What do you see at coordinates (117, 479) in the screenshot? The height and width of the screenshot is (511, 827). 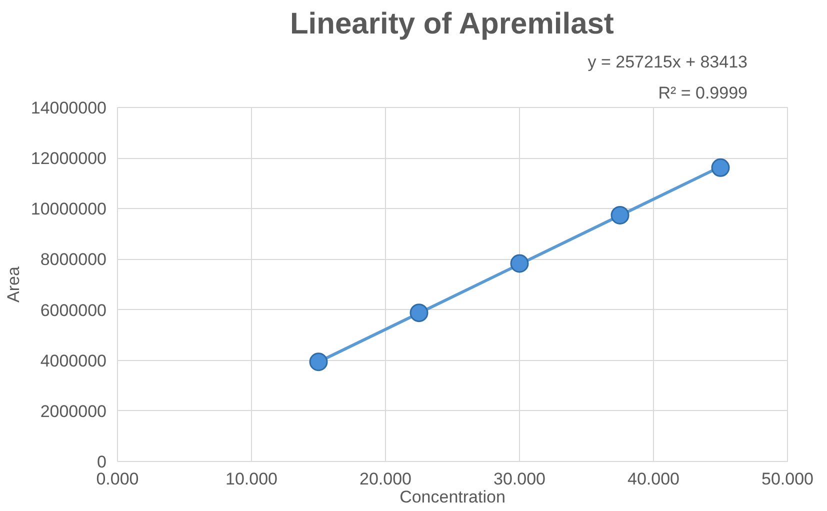 I see `x-tick-label: 0.000` at bounding box center [117, 479].